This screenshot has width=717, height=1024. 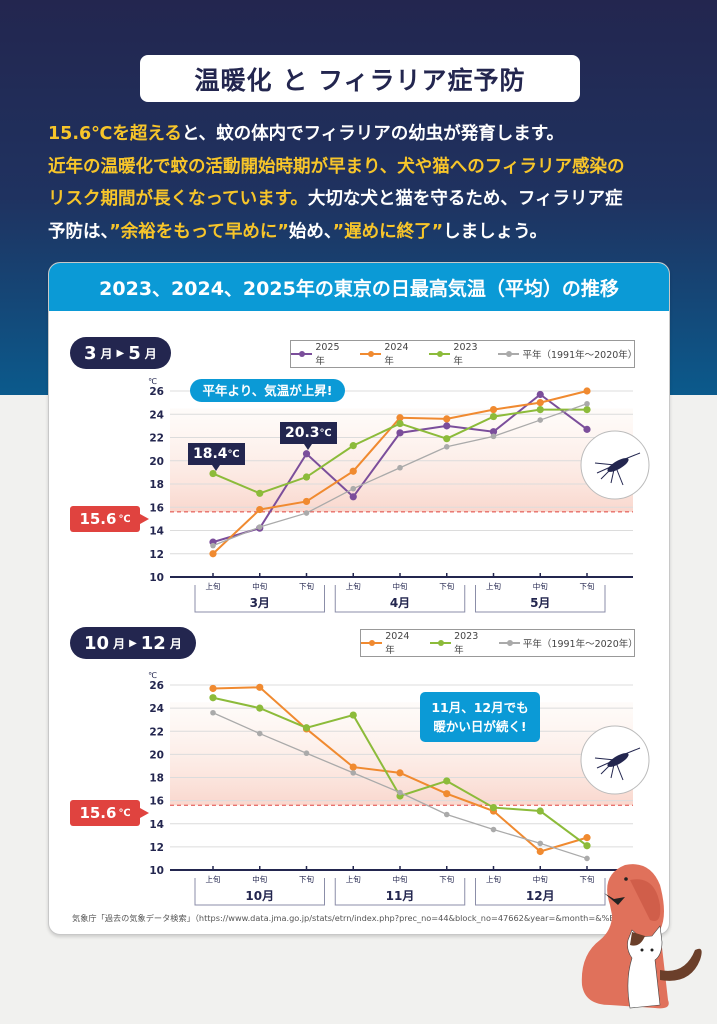 I want to click on warm-band, so click(x=401, y=754).